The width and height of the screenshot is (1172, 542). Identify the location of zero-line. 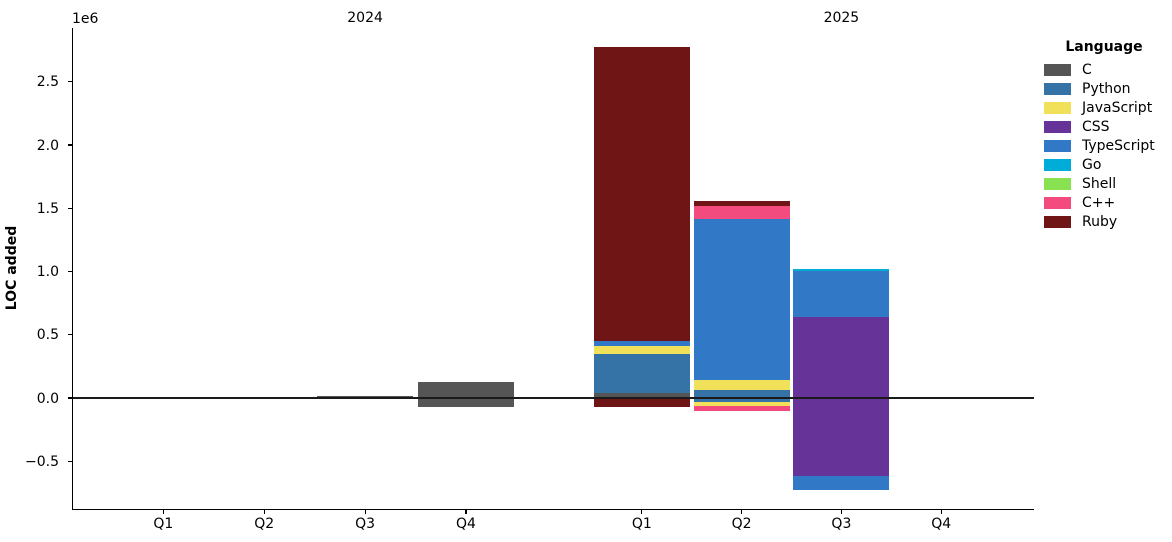
(553, 398).